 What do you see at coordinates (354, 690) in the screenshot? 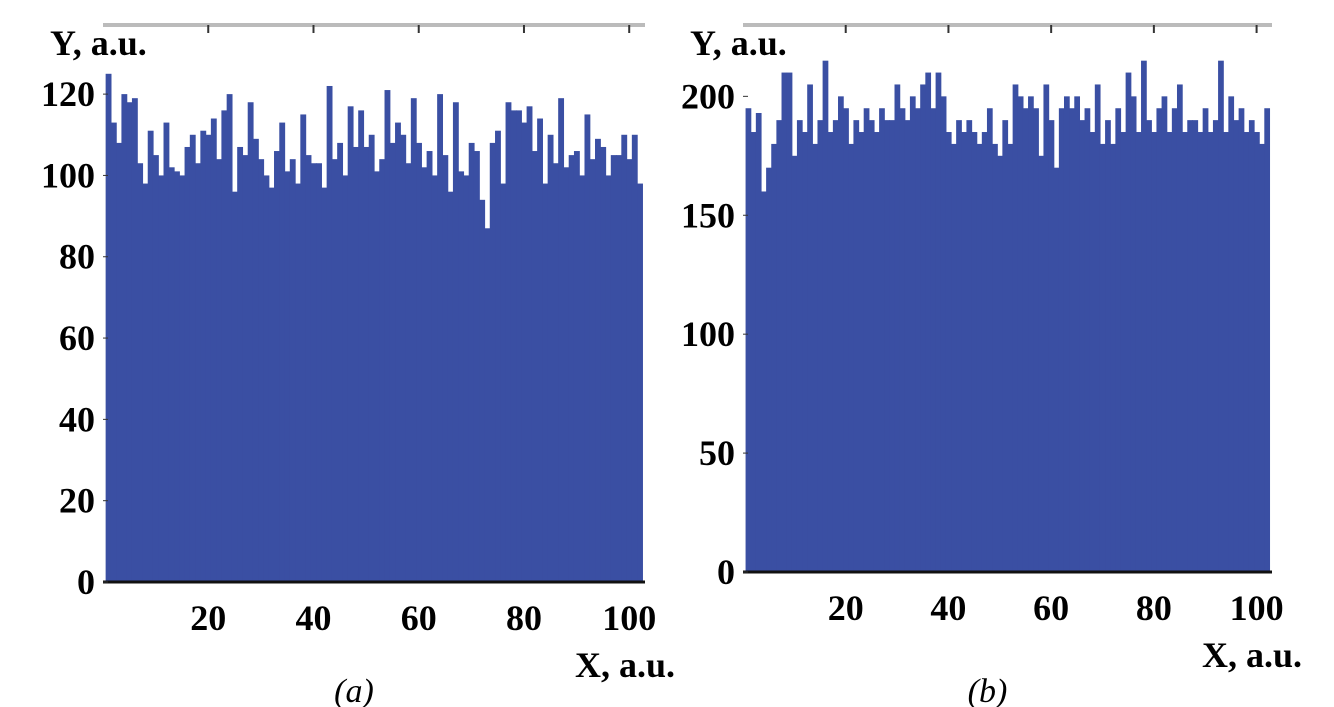
I see `caption: (a)` at bounding box center [354, 690].